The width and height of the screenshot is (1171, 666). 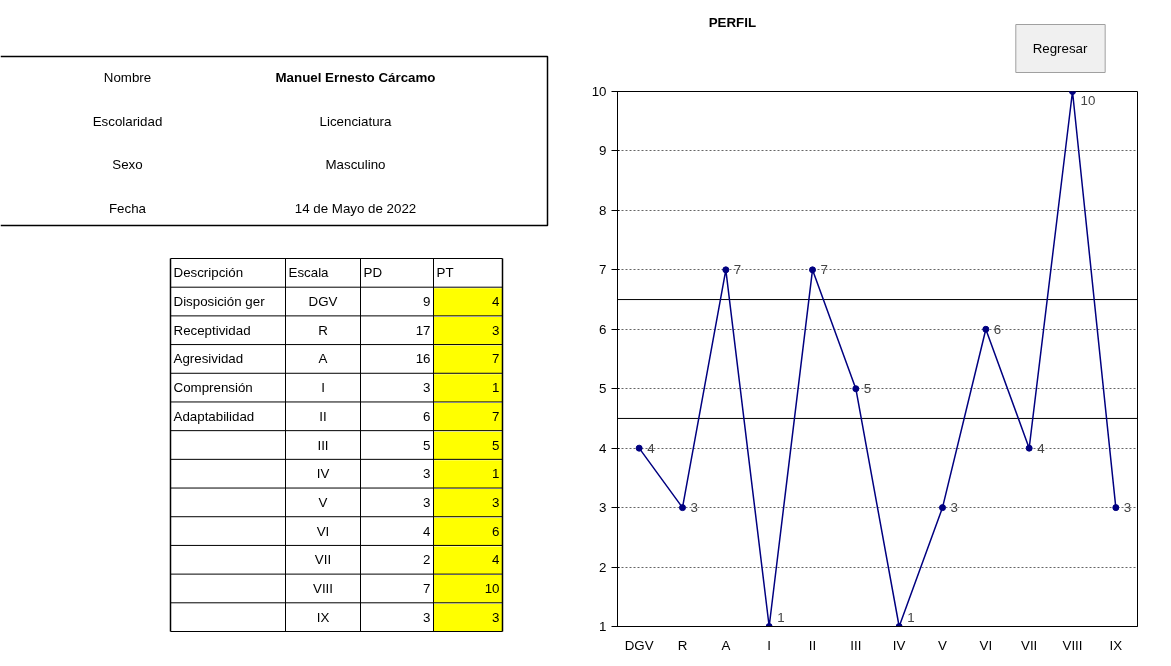 I want to click on text: 17, so click(x=423, y=330).